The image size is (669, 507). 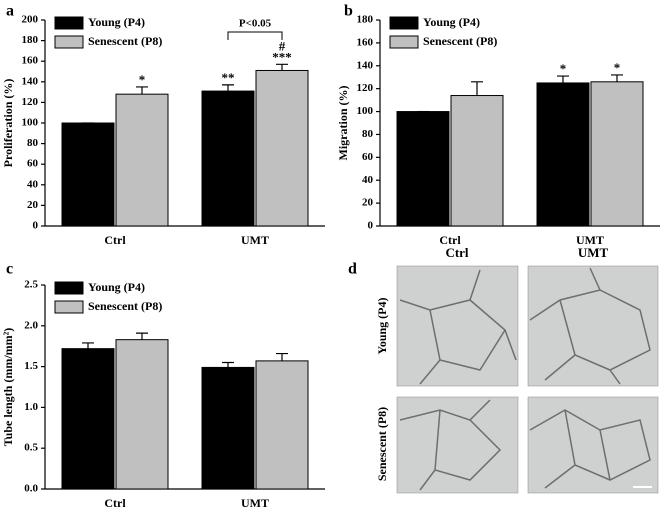 I want to click on panel-label: a, so click(x=10, y=11).